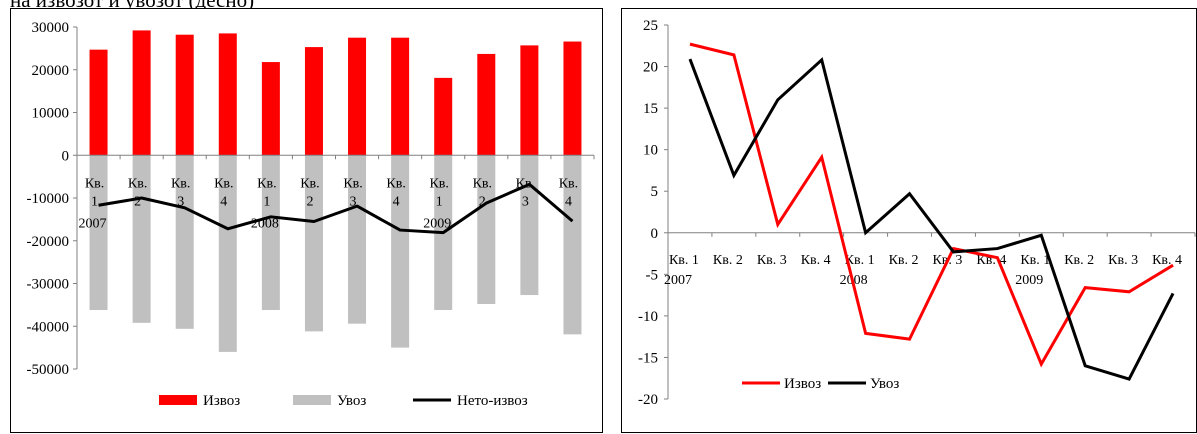 The width and height of the screenshot is (1197, 434). I want to click on y-tick-label: -40000, so click(48, 327).